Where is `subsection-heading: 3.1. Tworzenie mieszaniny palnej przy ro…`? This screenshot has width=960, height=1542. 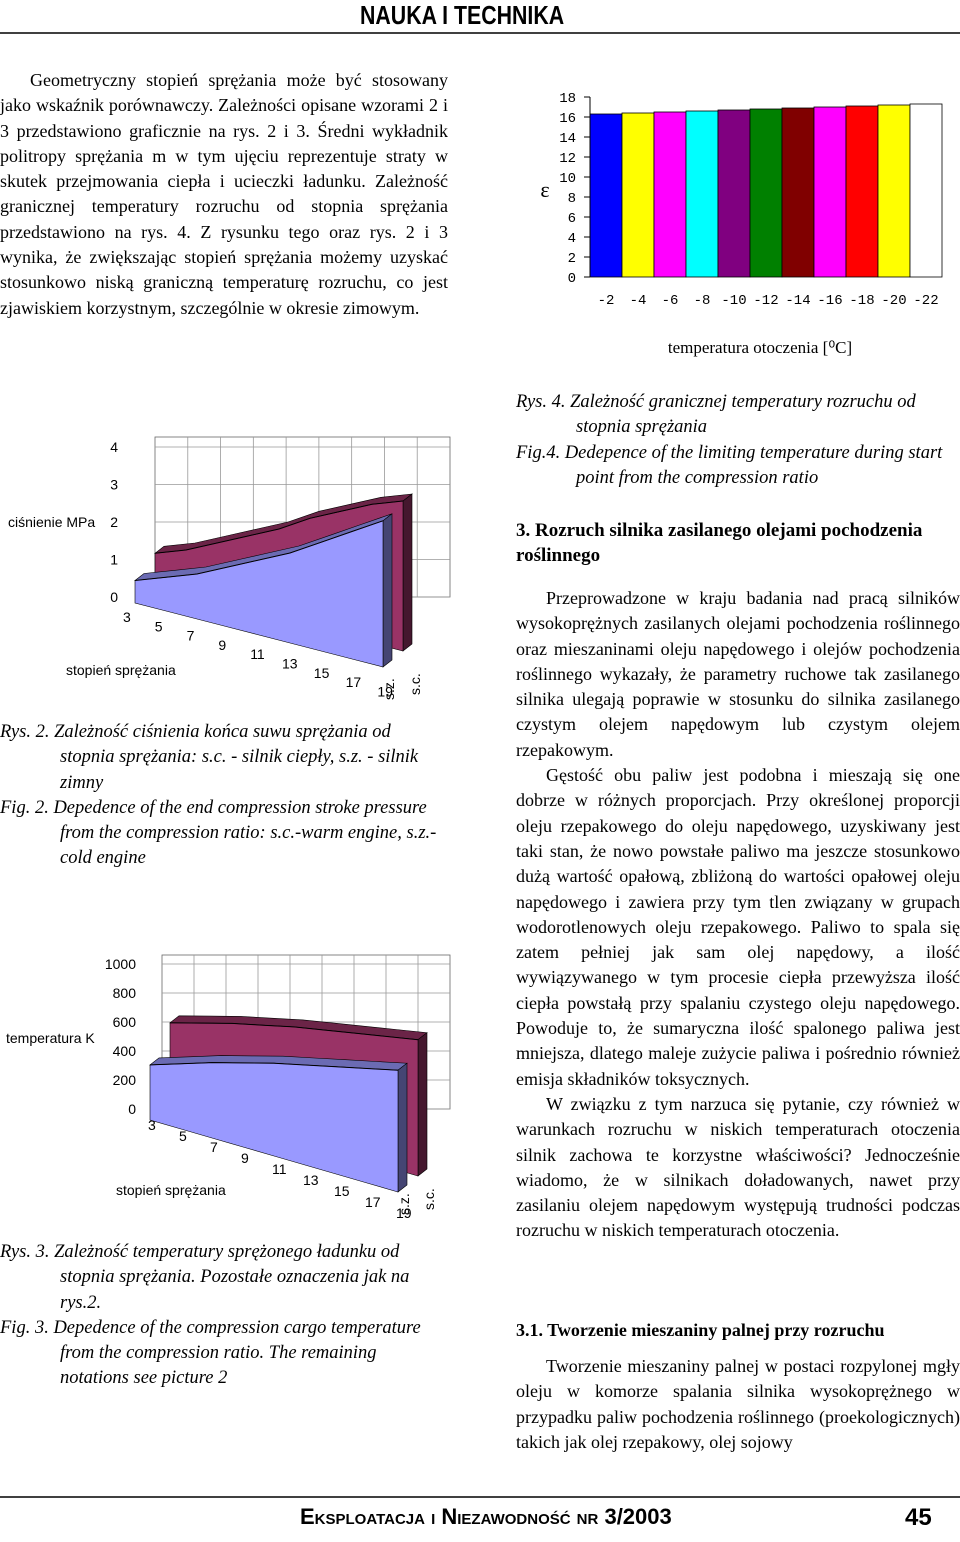
subsection-heading: 3.1. Tworzenie mieszaniny palnej przy ro… is located at coordinates (700, 1330).